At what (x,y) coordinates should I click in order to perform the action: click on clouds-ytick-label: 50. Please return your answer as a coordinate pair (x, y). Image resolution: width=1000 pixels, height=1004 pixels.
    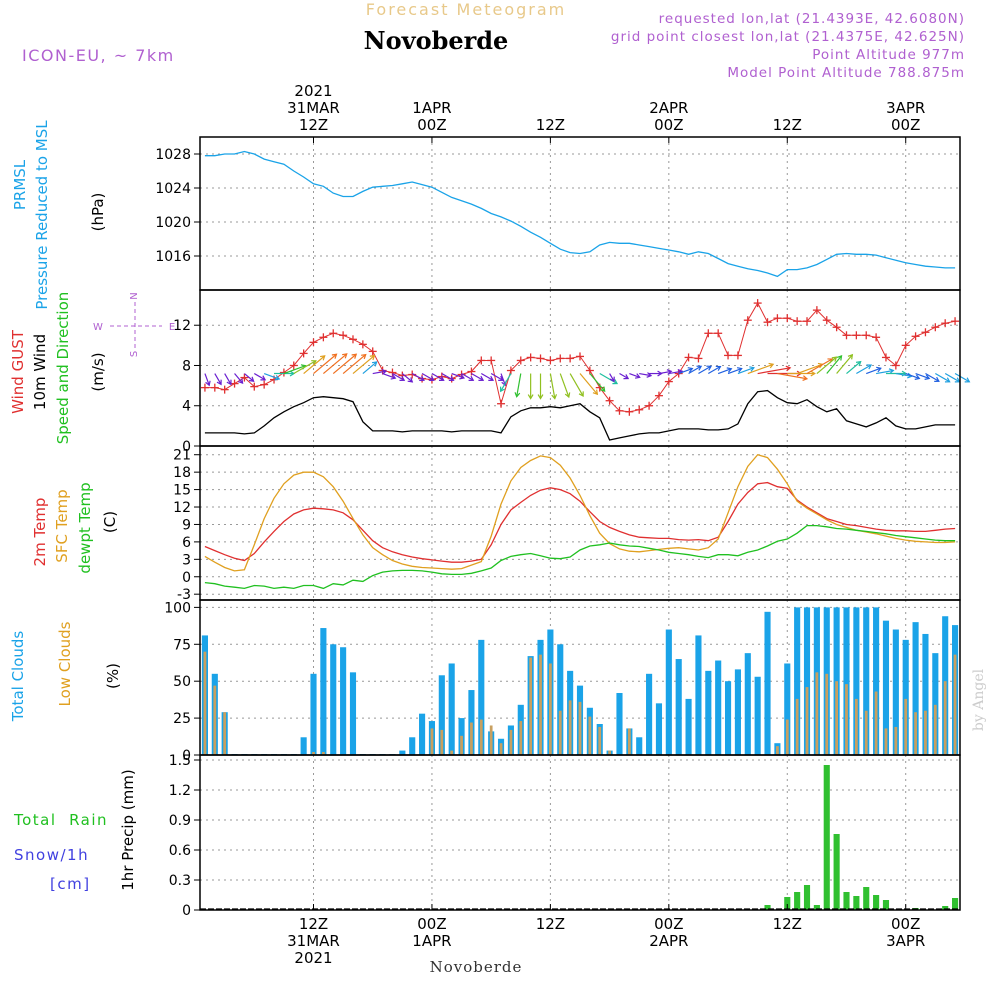
    Looking at the image, I should click on (182, 682).